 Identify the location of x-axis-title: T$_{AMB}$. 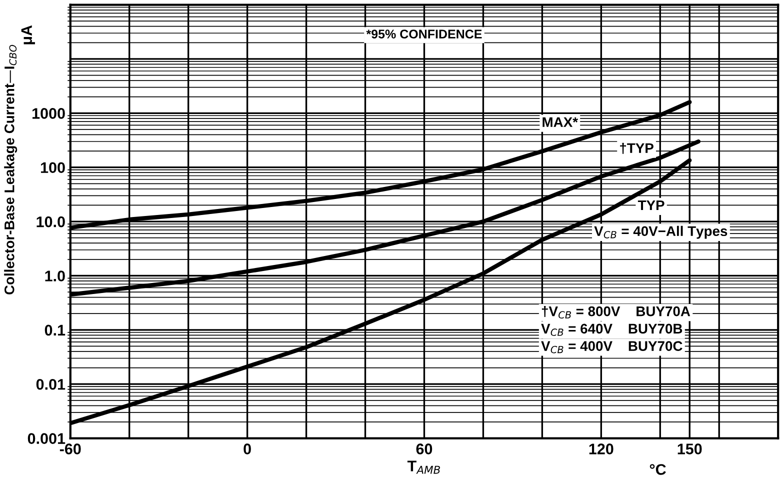
(423, 467).